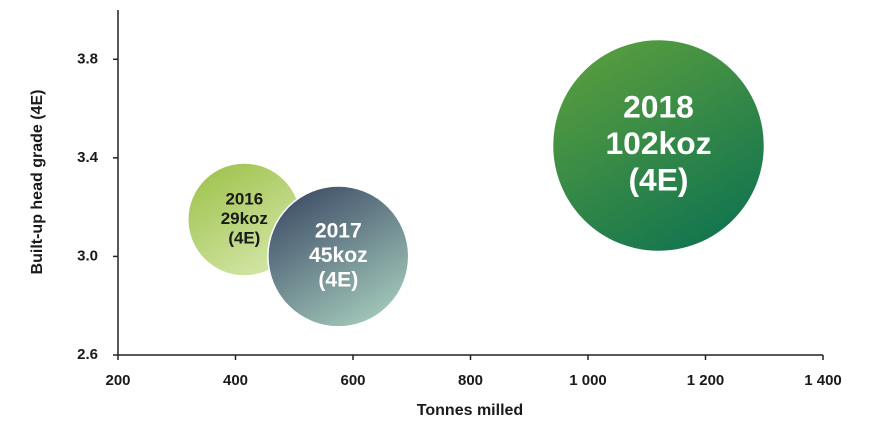  I want to click on y-tick-label: 2.6, so click(87, 354).